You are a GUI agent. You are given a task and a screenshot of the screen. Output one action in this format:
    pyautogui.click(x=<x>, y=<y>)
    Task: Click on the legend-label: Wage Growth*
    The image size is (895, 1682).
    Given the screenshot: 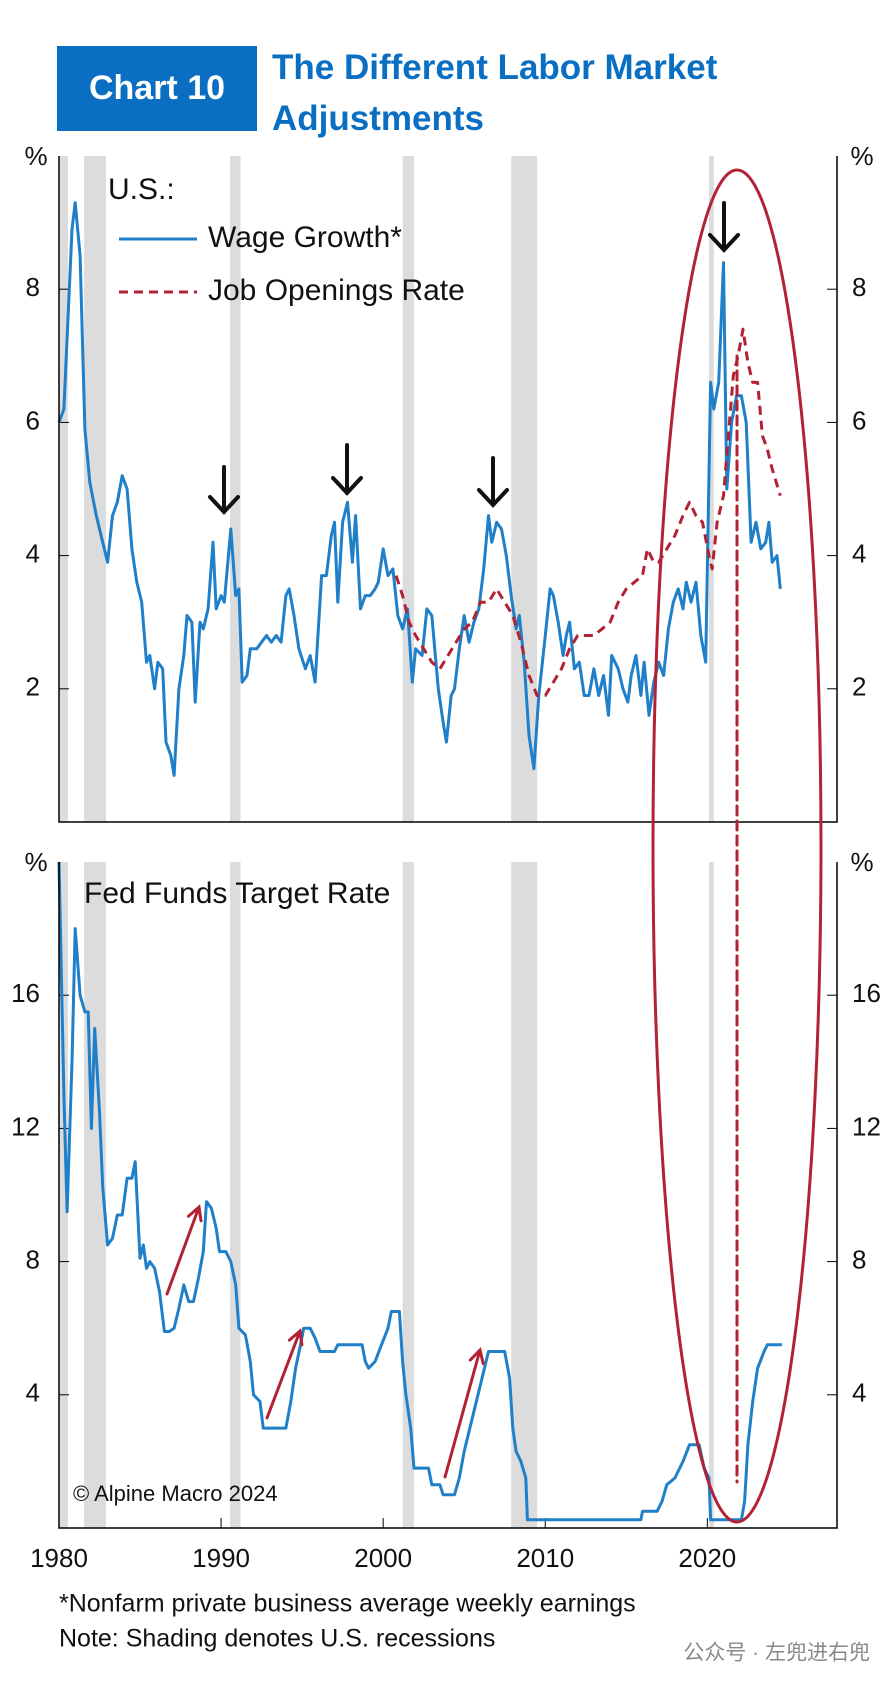 What is the action you would take?
    pyautogui.click(x=305, y=237)
    